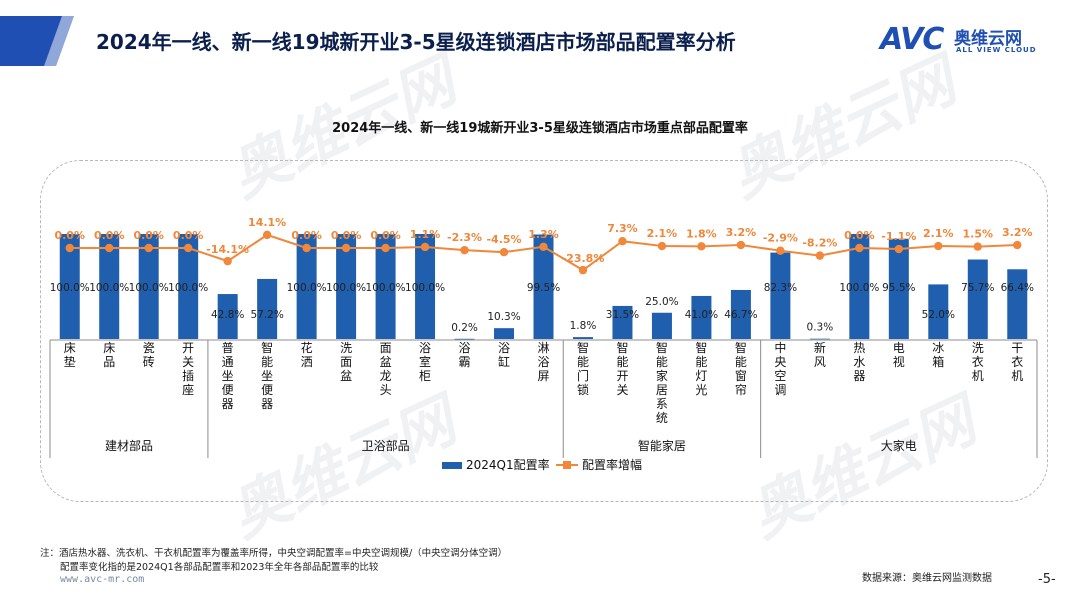 The height and width of the screenshot is (608, 1080). What do you see at coordinates (464, 328) in the screenshot?
I see `bar-value-label: 0.2%` at bounding box center [464, 328].